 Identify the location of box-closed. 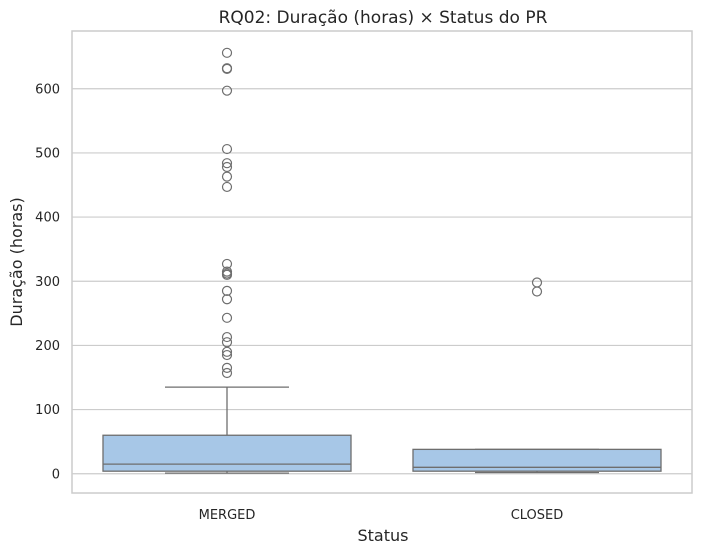
(537, 375).